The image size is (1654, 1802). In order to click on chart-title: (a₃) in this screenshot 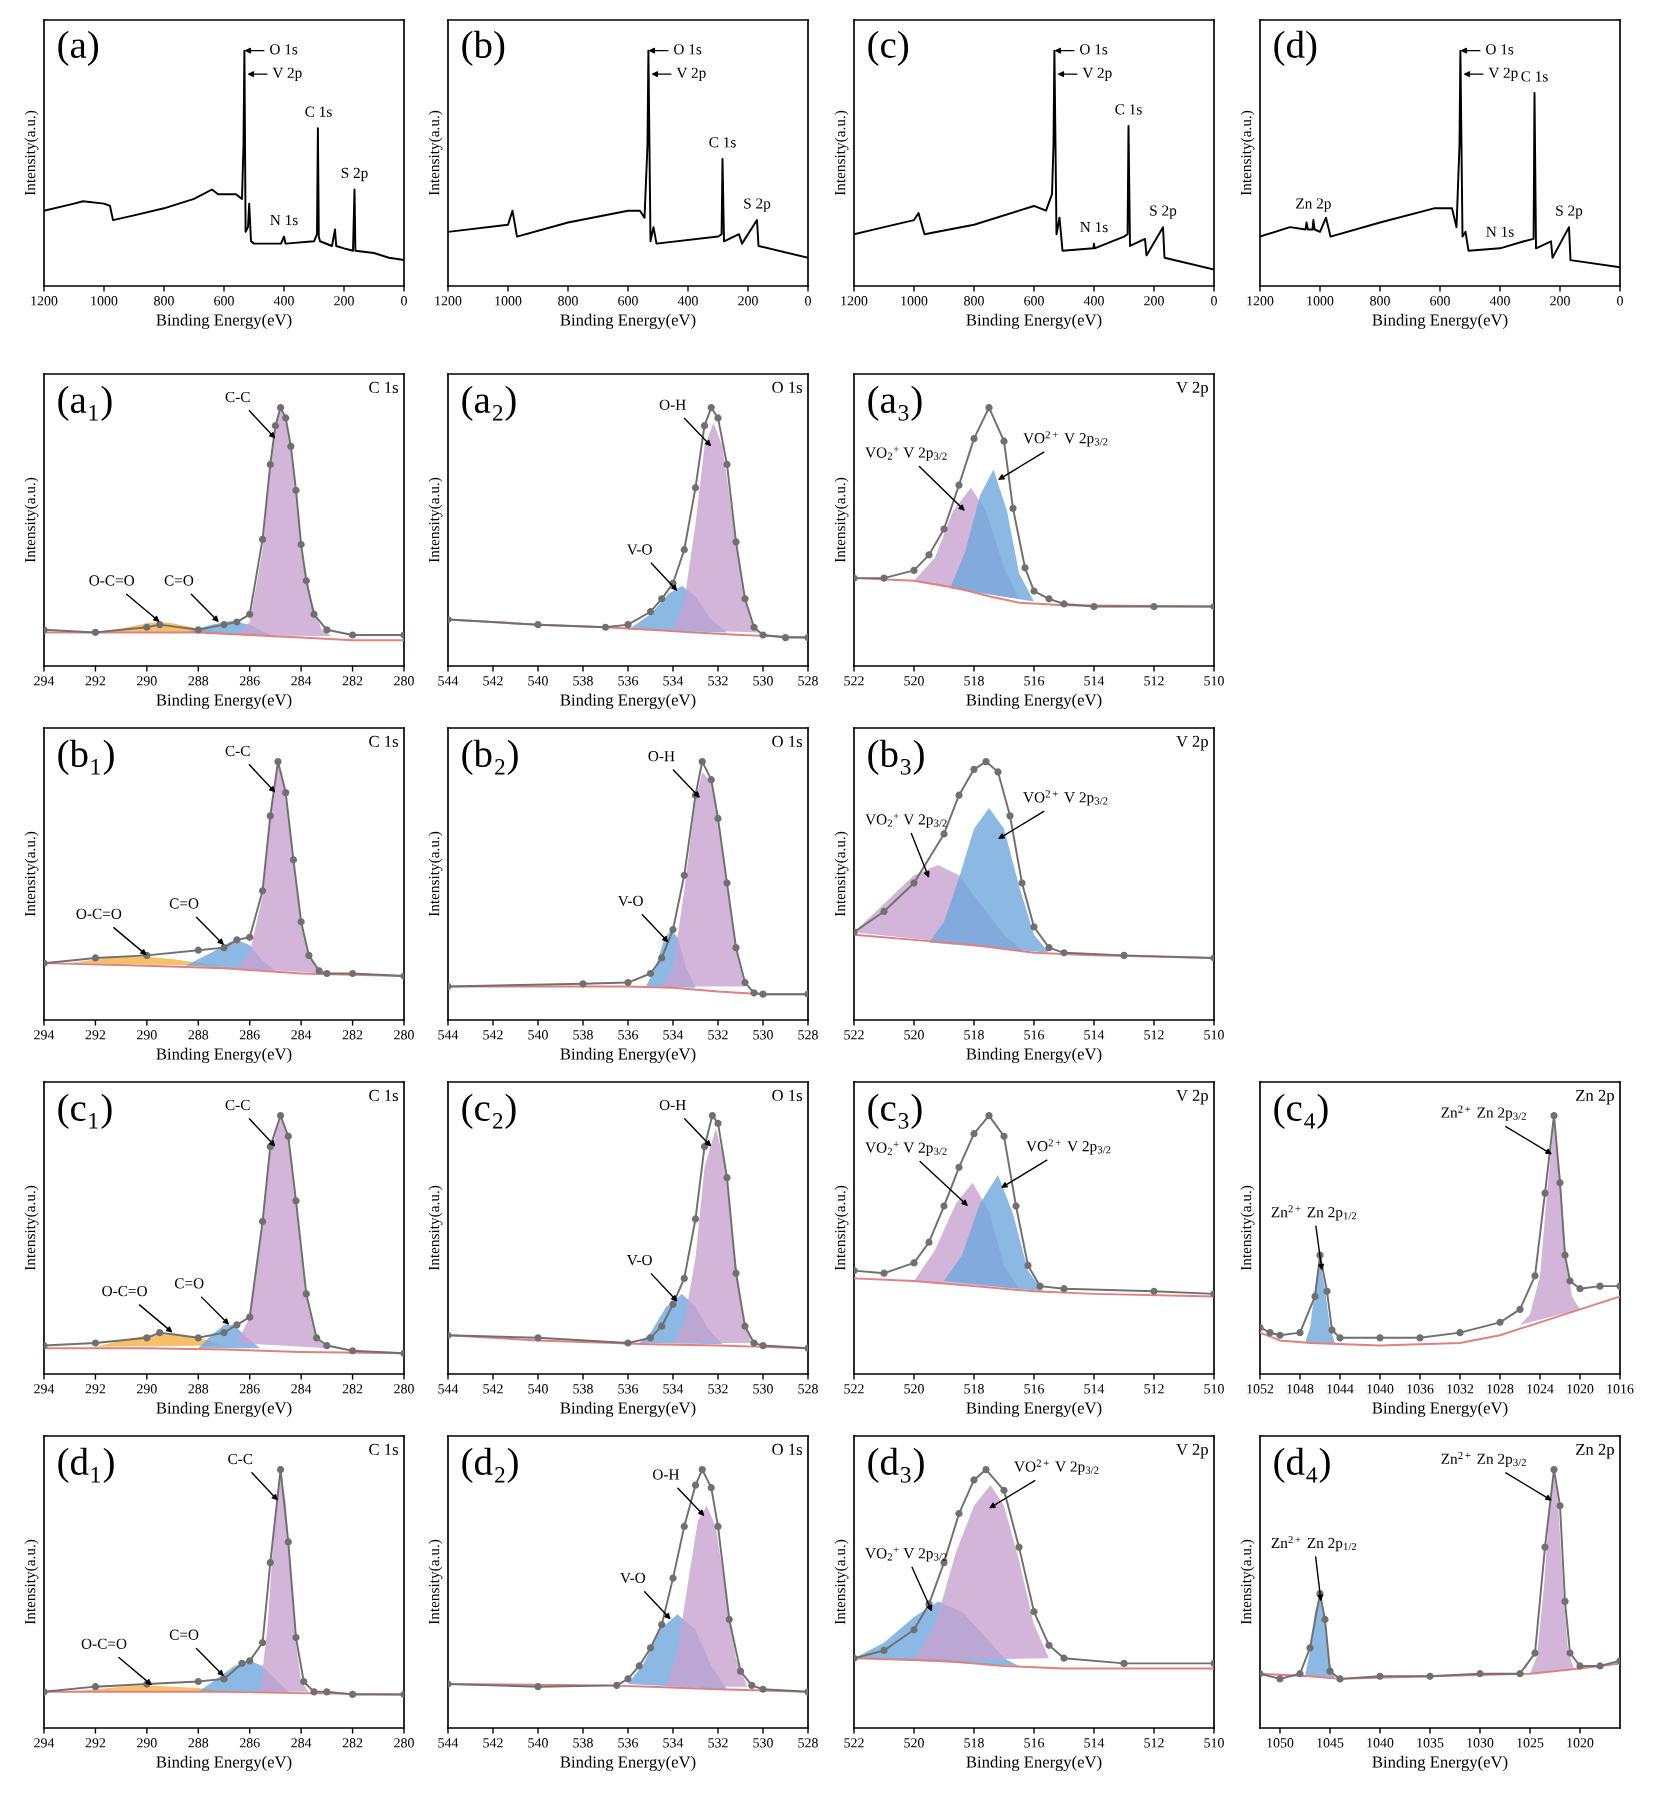, I will do `click(895, 403)`.